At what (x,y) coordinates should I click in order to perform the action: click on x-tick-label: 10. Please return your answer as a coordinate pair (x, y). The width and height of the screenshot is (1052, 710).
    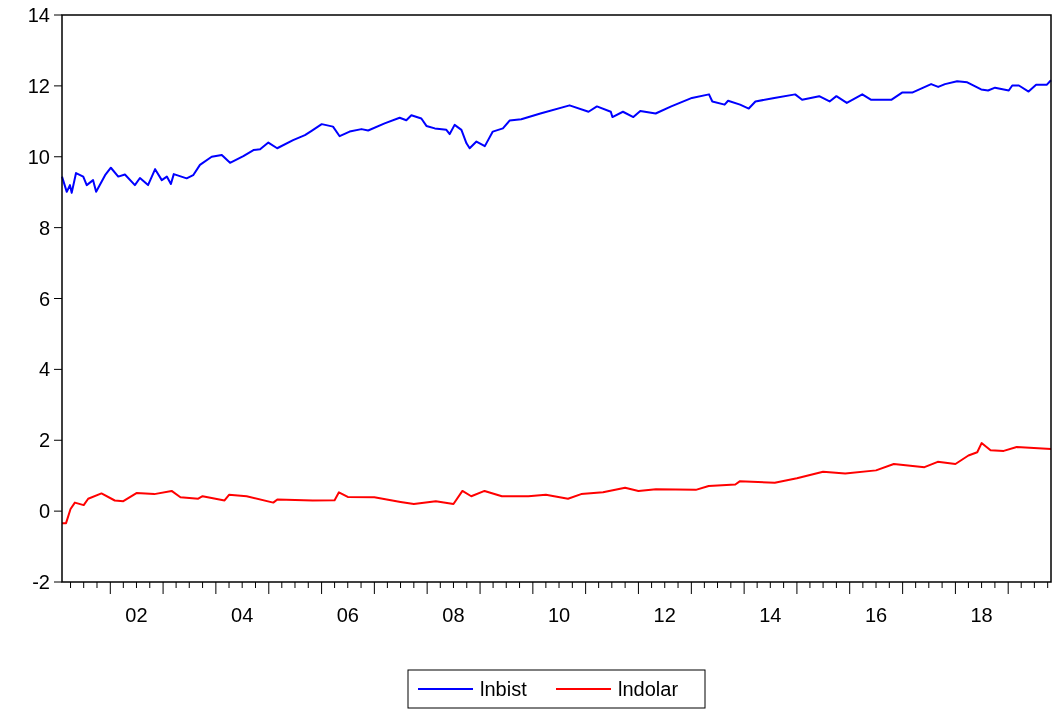
    Looking at the image, I should click on (559, 615).